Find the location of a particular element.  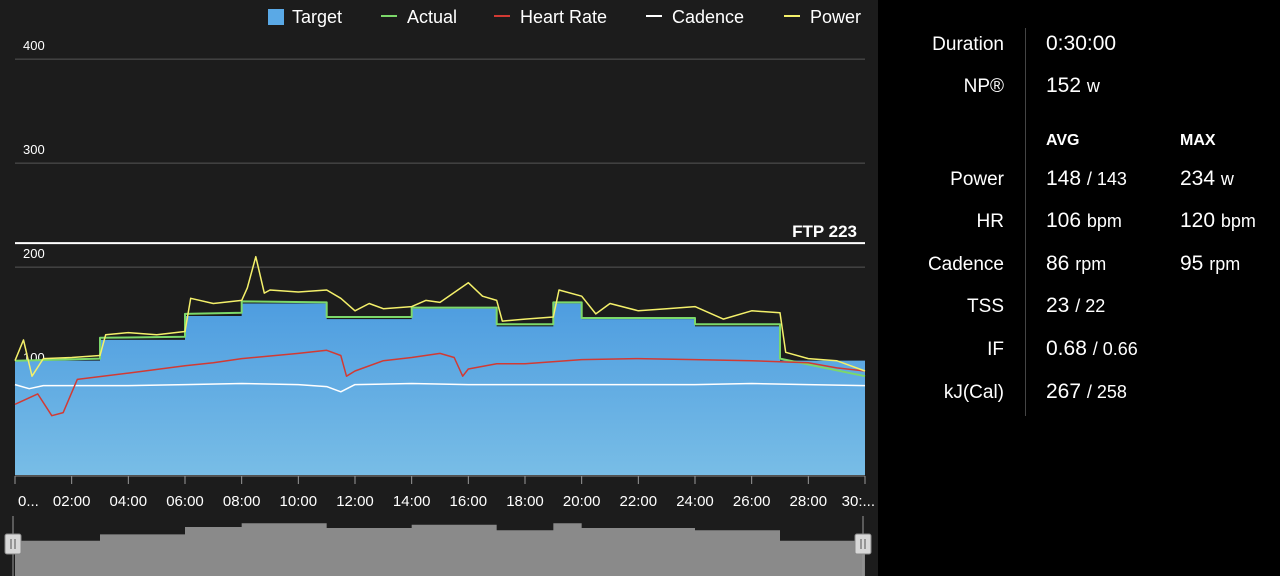

navigator-target-profile is located at coordinates (440, 549).